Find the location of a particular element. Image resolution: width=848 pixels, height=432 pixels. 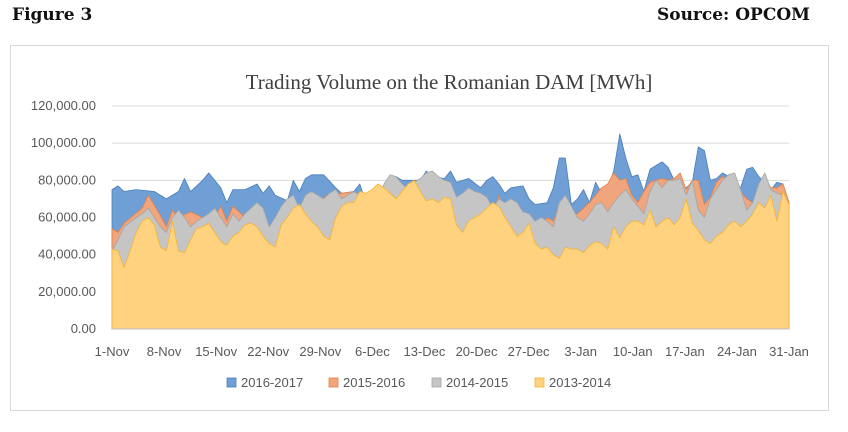

y-tick-label: 40,000.00 is located at coordinates (67, 254).